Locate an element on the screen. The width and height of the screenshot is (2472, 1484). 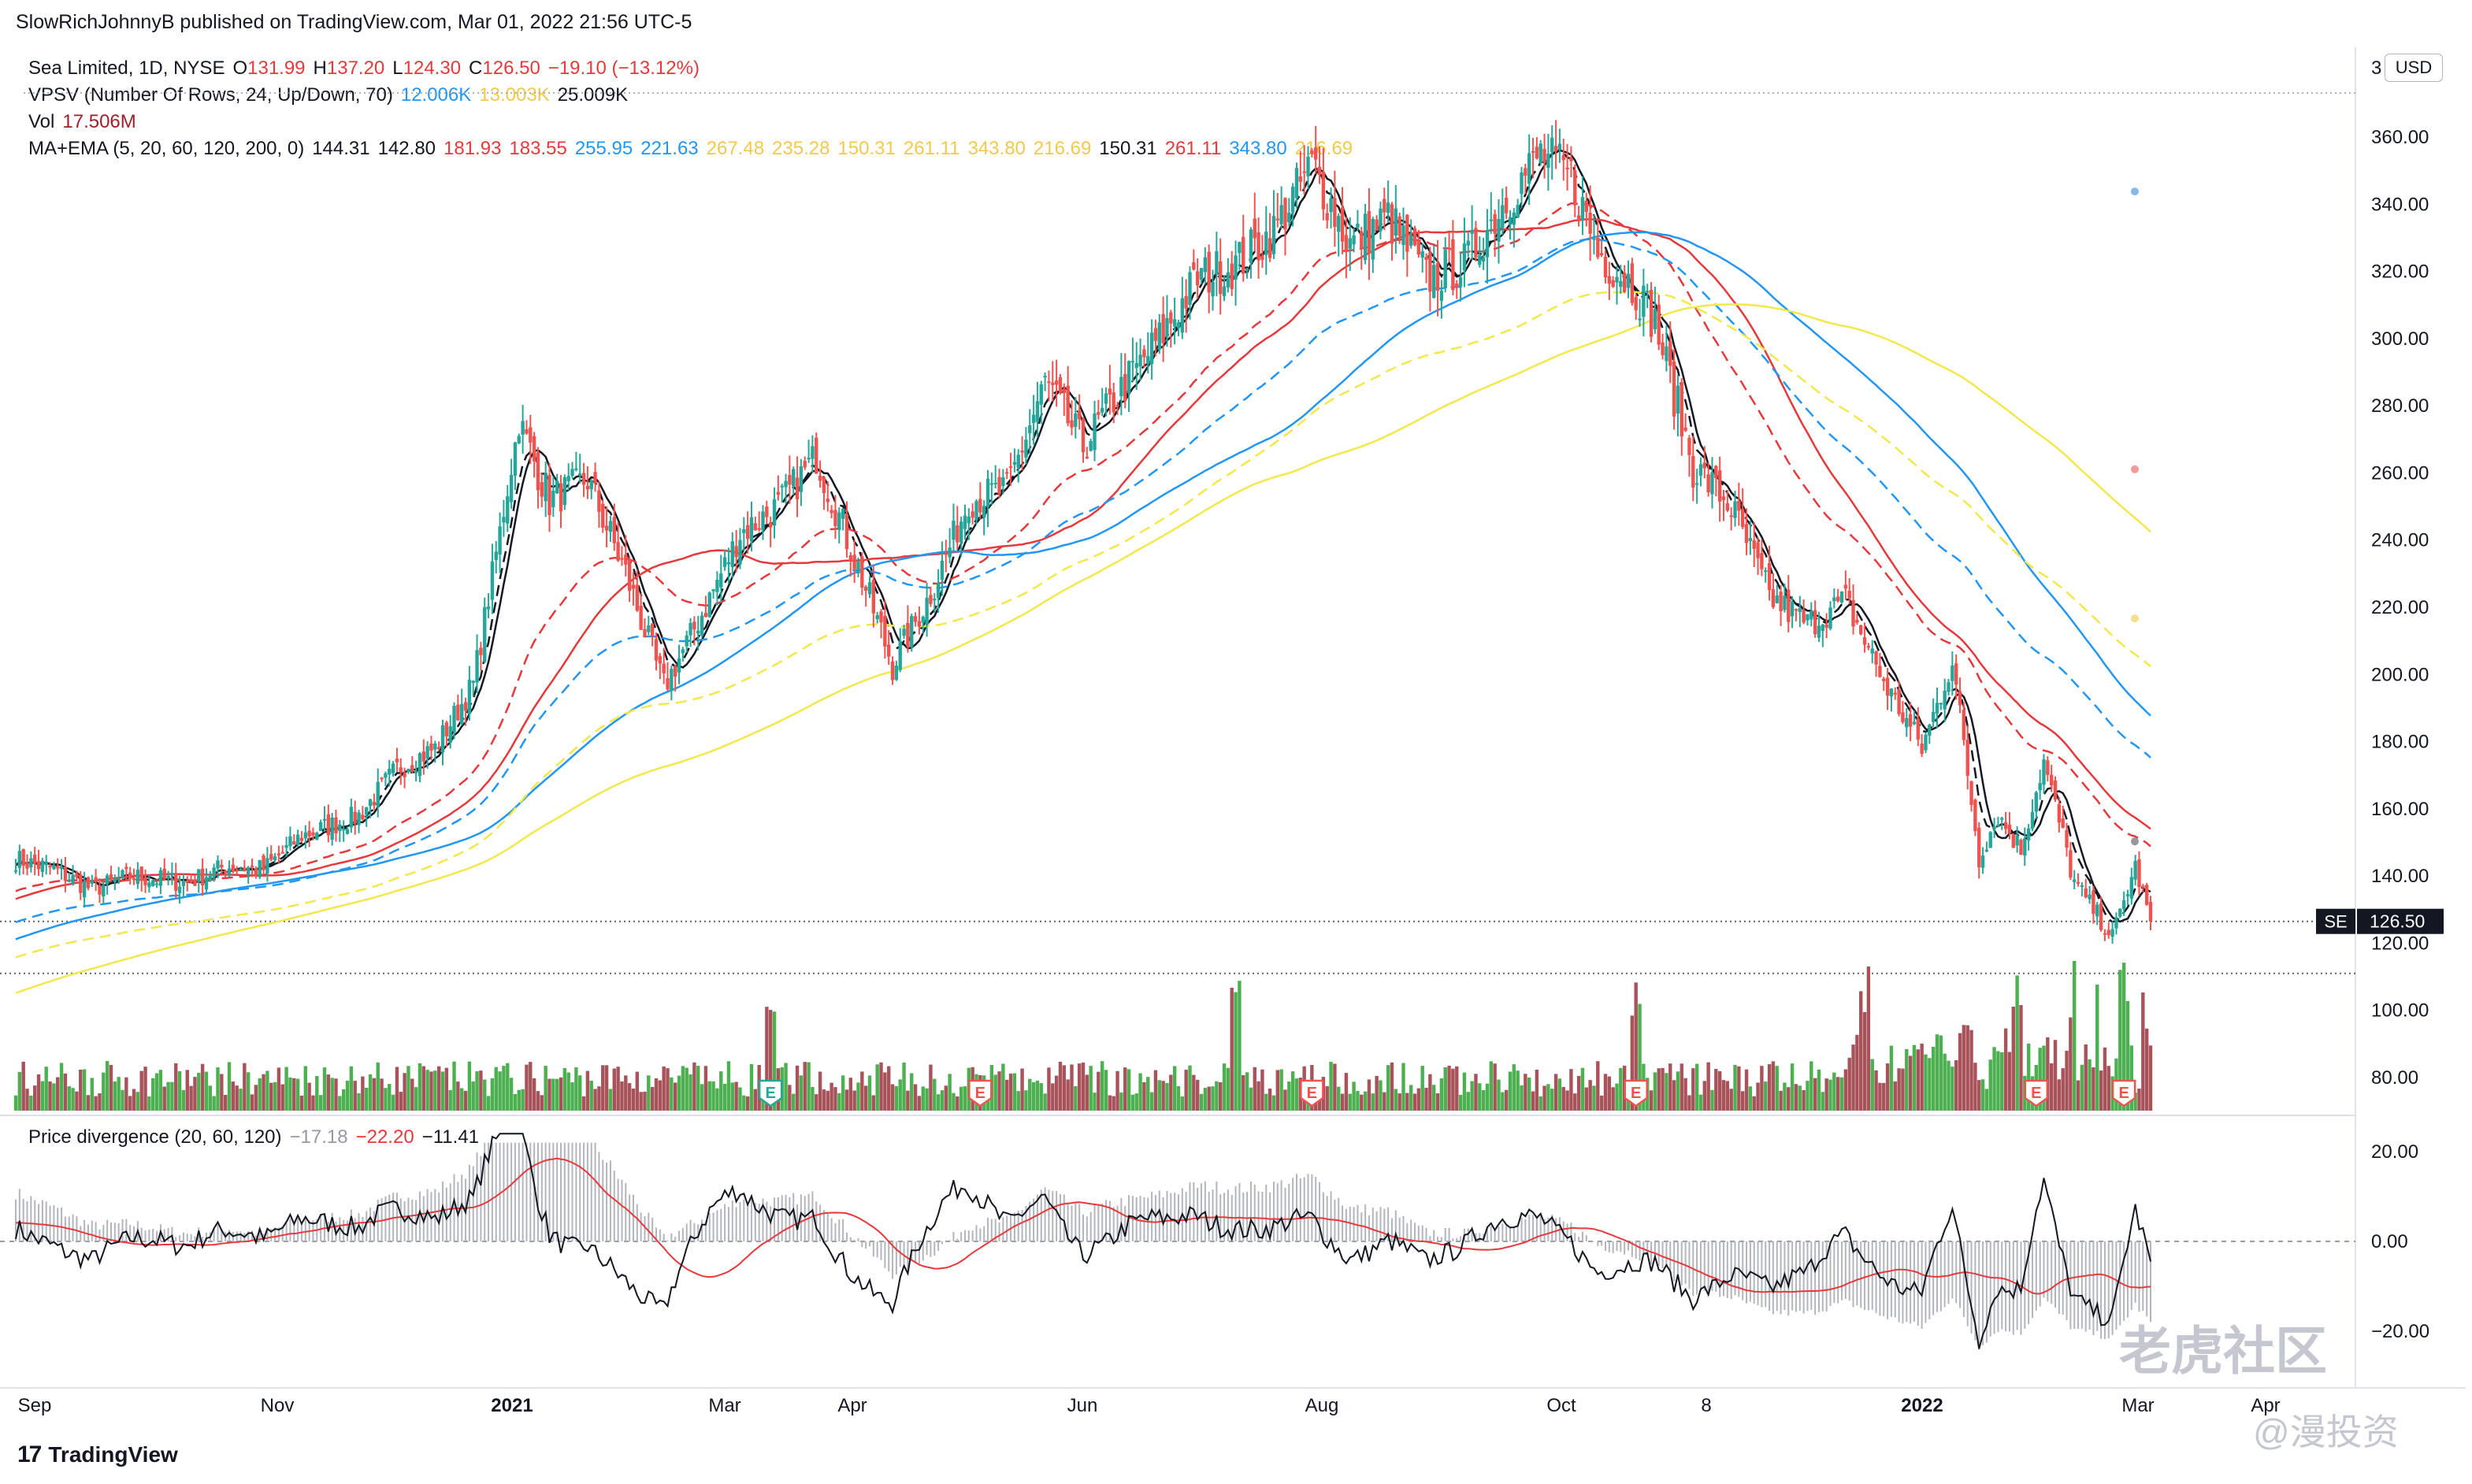
earnings-marker-shape is located at coordinates (980, 1093).